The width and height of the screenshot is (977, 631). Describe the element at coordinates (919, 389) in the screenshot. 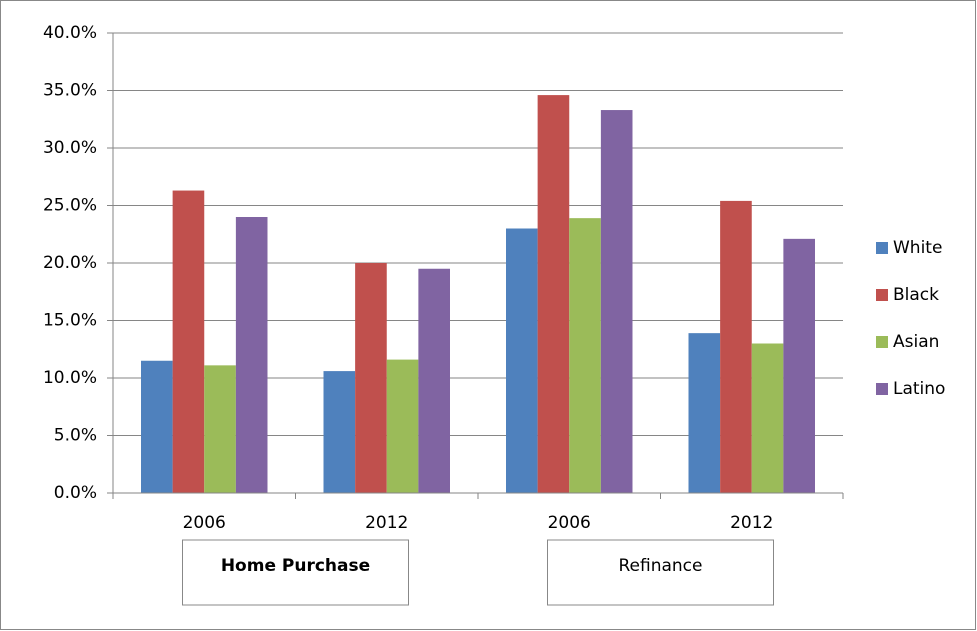

I see `legend-label: Latino` at that location.